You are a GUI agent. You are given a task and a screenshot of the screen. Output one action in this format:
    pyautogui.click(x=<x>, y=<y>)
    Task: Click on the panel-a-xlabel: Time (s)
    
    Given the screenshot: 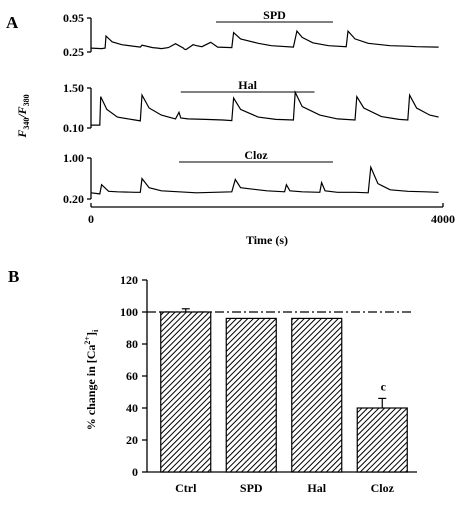 What is the action you would take?
    pyautogui.click(x=267, y=240)
    